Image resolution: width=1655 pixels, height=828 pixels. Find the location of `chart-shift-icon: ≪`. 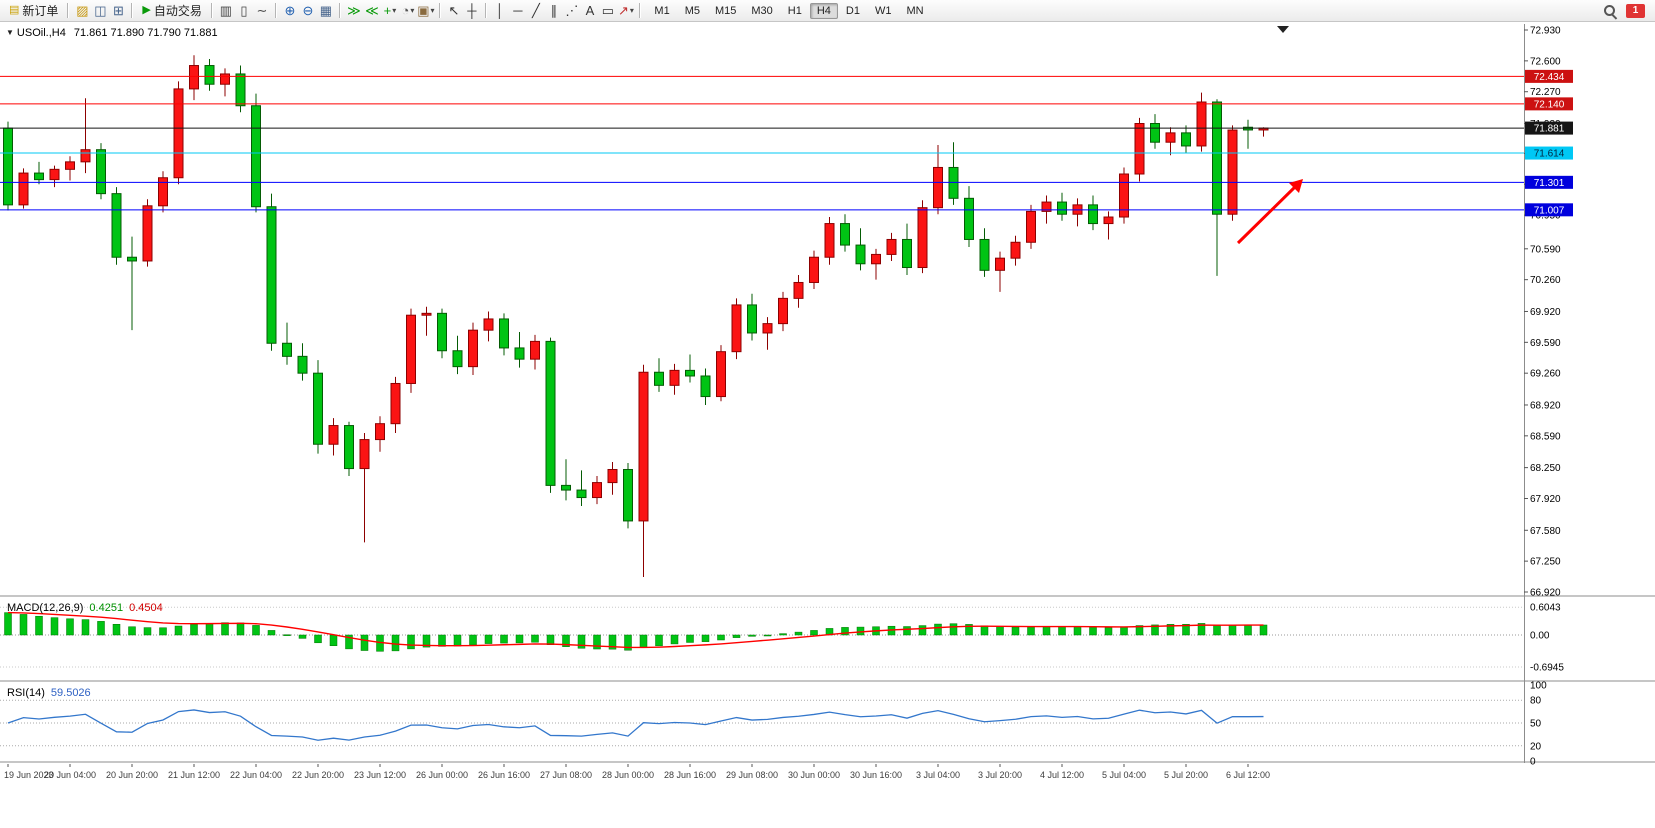

chart-shift-icon: ≪ is located at coordinates (372, 11).